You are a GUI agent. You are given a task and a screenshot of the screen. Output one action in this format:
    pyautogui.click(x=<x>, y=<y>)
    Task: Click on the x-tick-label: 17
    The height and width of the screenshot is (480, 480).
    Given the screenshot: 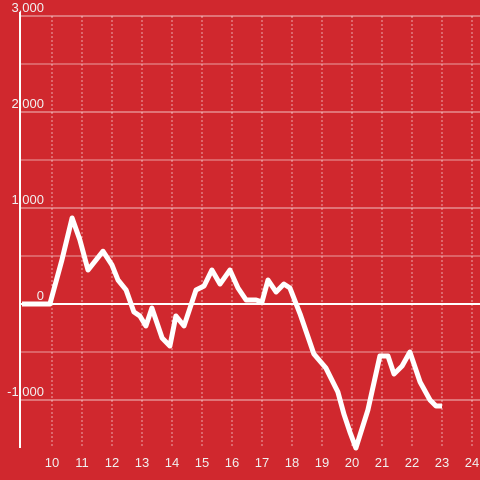 What is the action you would take?
    pyautogui.click(x=262, y=462)
    